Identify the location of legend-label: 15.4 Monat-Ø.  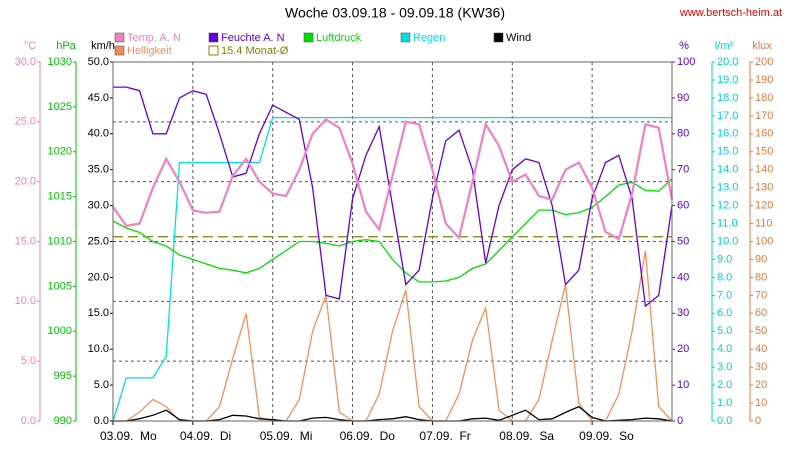
(255, 51).